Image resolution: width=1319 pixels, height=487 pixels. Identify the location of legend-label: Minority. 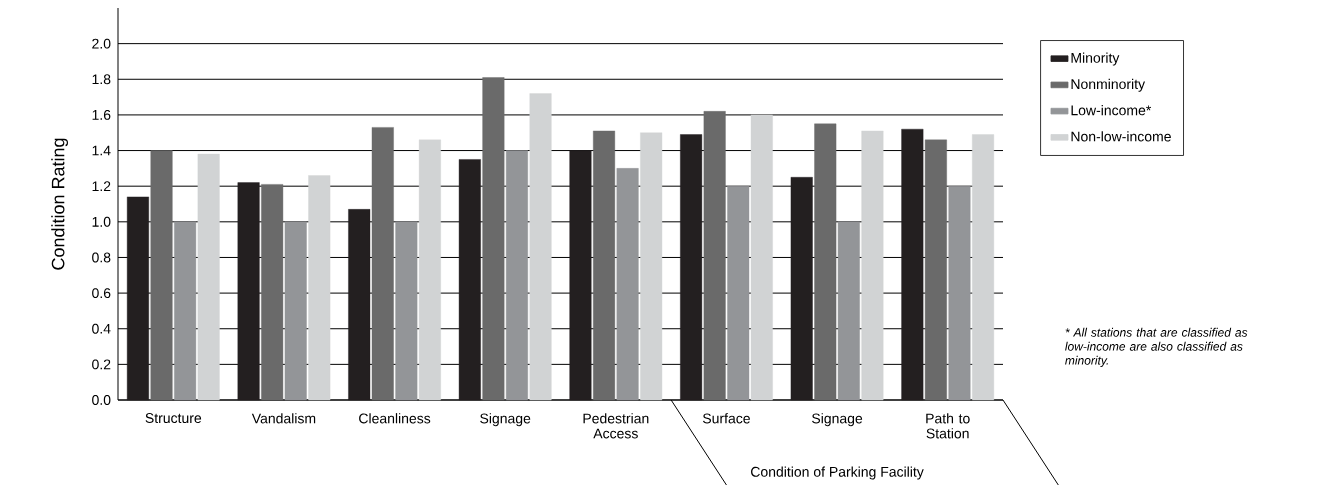
(1095, 59).